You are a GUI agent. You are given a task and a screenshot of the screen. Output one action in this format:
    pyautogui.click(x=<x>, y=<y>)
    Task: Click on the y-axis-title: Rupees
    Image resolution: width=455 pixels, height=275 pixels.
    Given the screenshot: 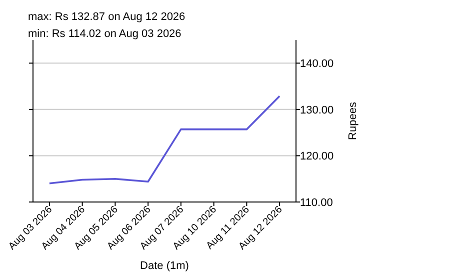 What is the action you would take?
    pyautogui.click(x=353, y=121)
    